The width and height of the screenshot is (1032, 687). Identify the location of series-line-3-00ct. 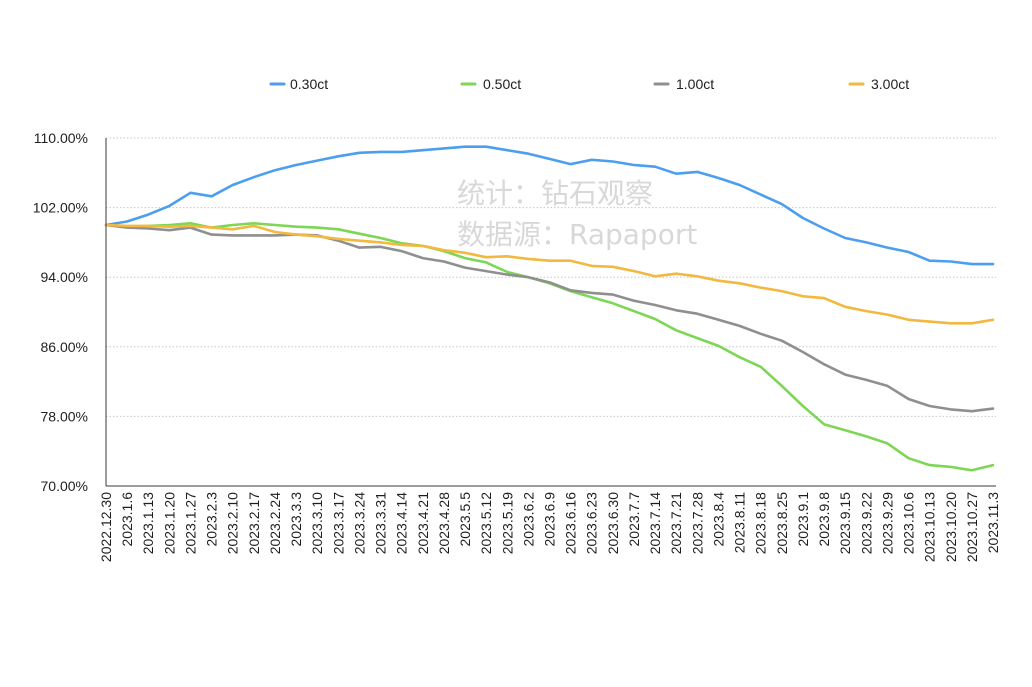
(549, 274).